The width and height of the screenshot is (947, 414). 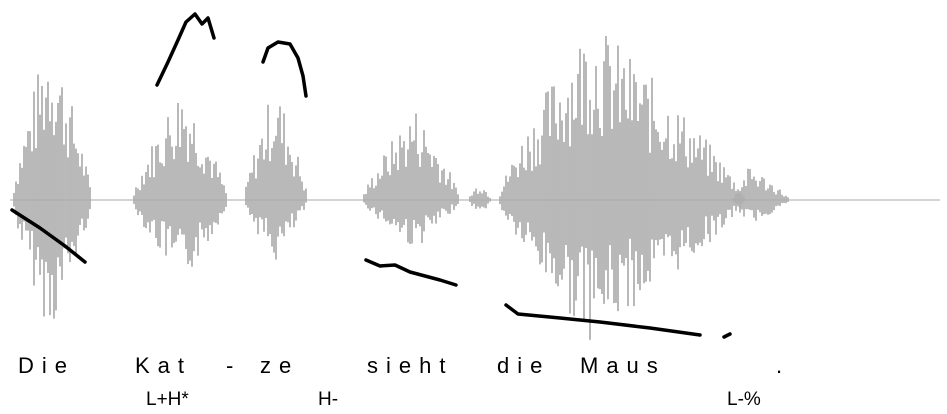 I want to click on word: ., so click(x=783, y=365).